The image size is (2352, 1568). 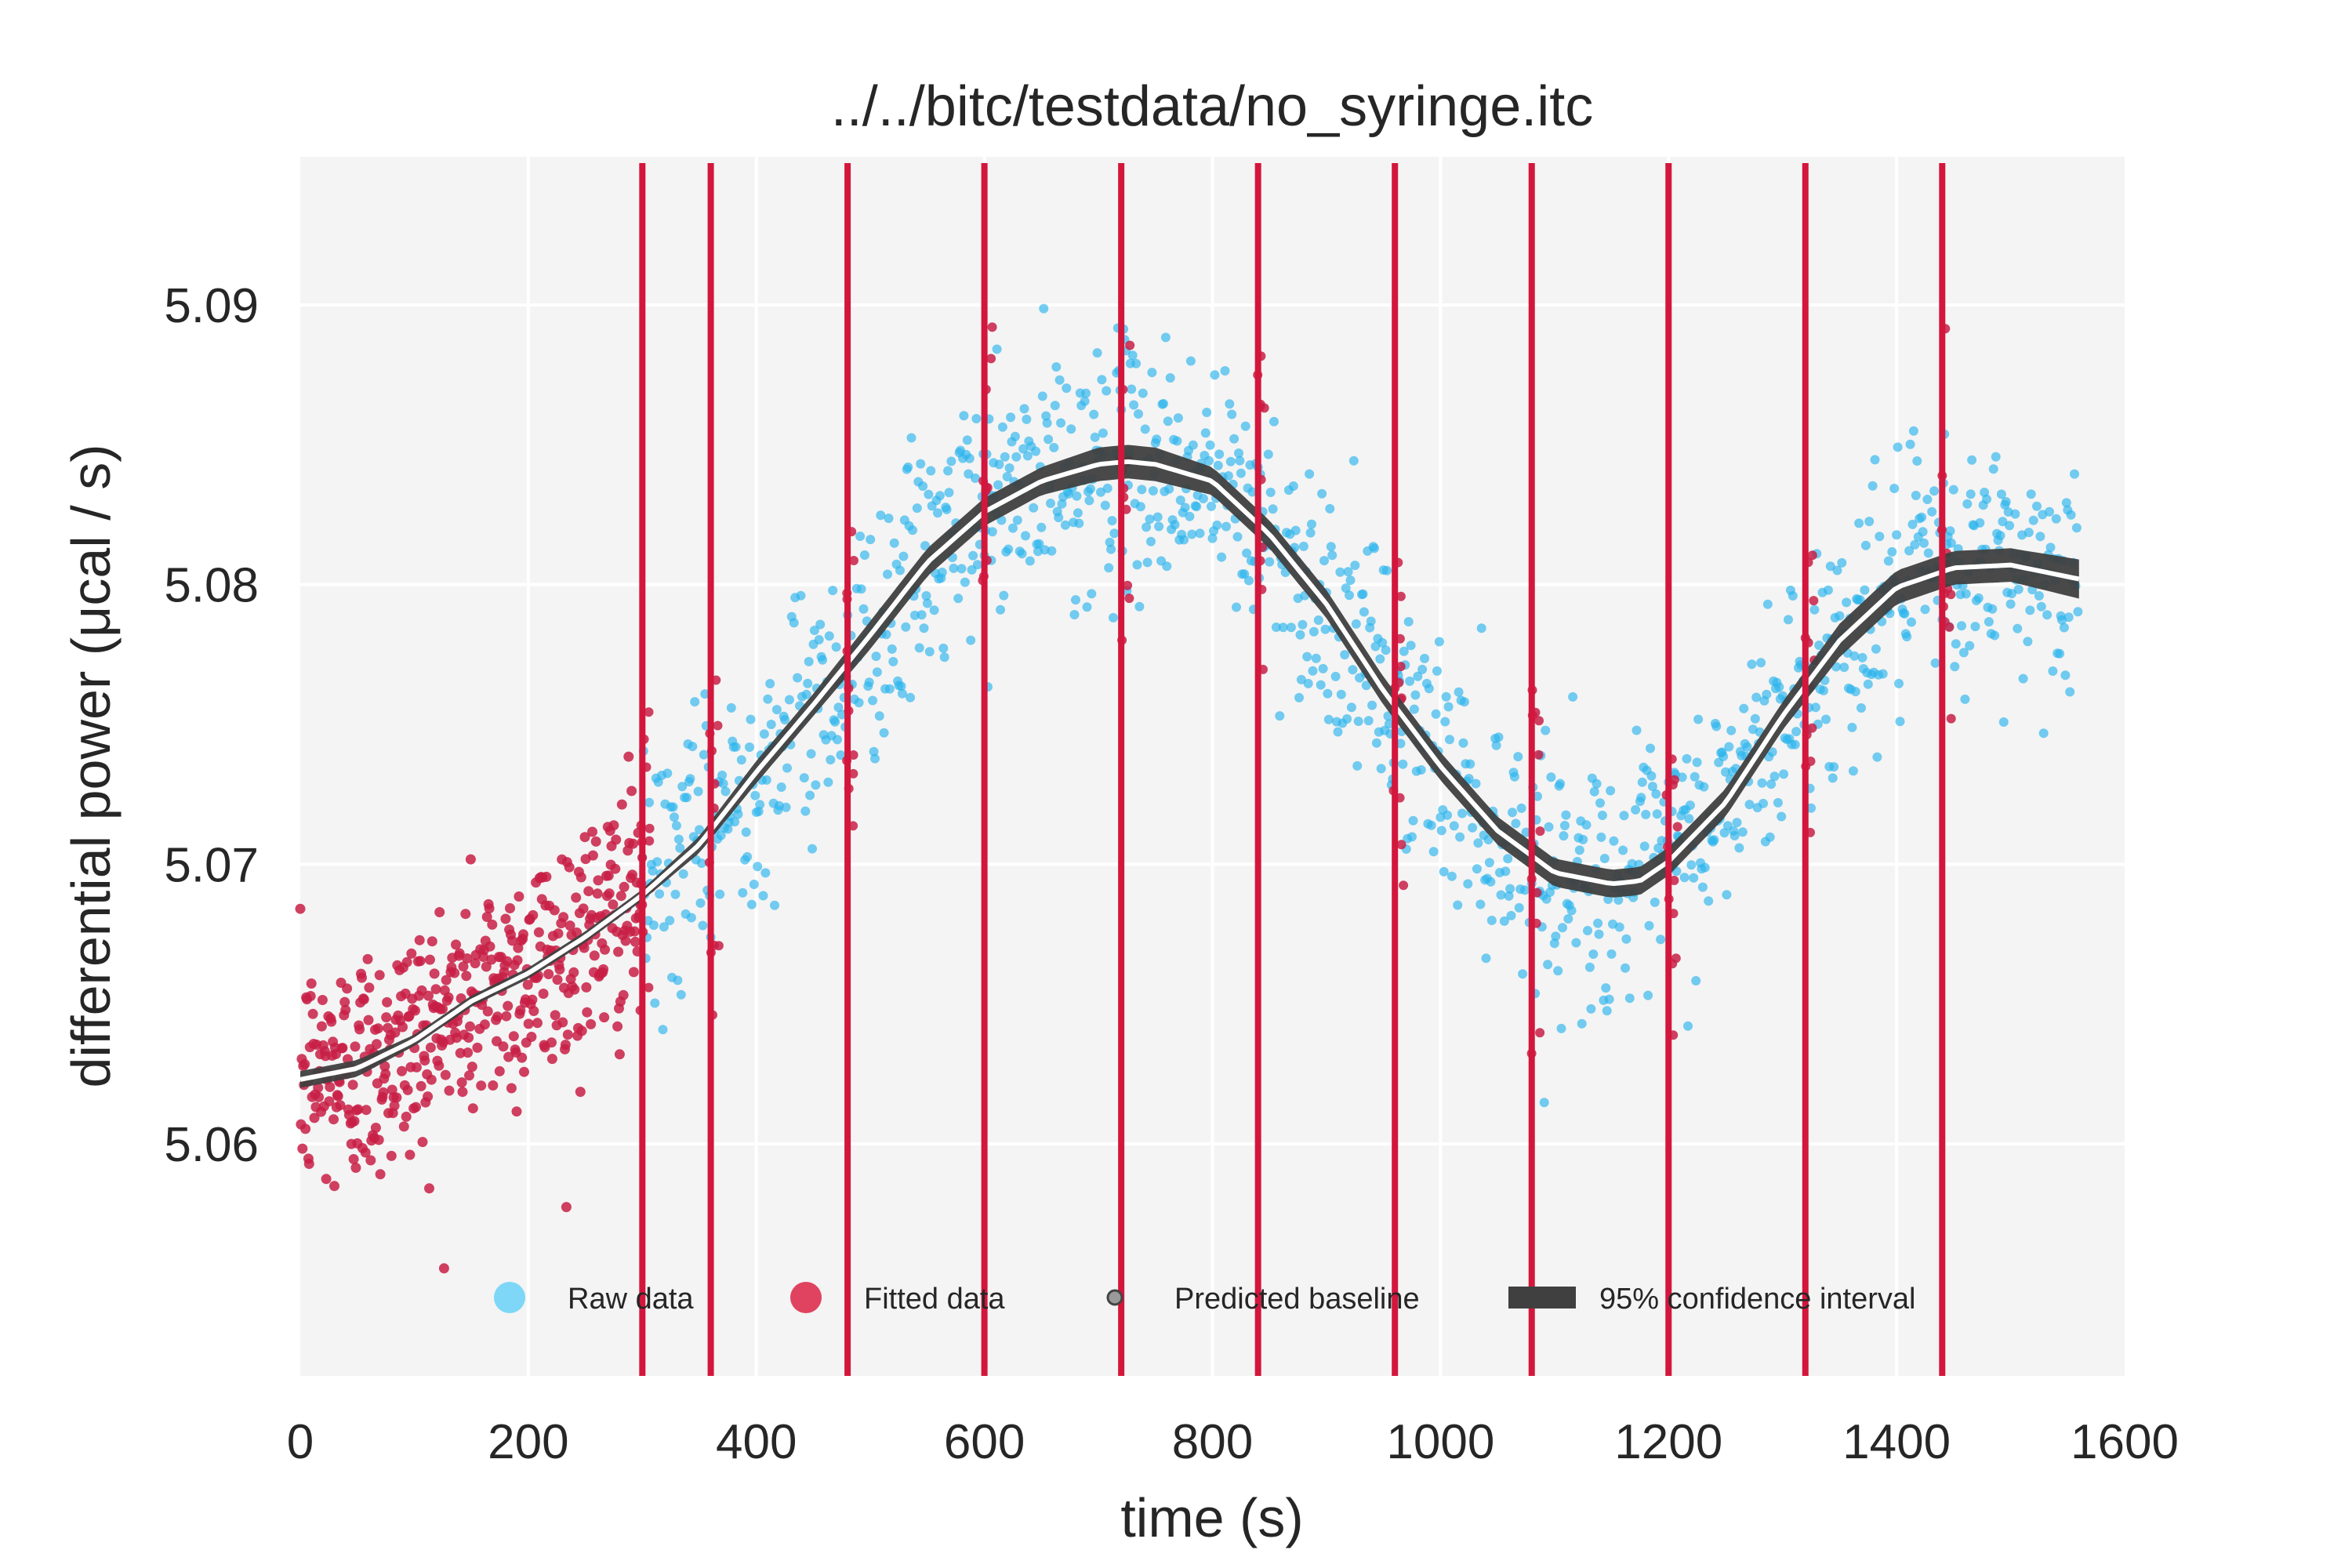 What do you see at coordinates (509, 1297) in the screenshot?
I see `legend-raw-marker` at bounding box center [509, 1297].